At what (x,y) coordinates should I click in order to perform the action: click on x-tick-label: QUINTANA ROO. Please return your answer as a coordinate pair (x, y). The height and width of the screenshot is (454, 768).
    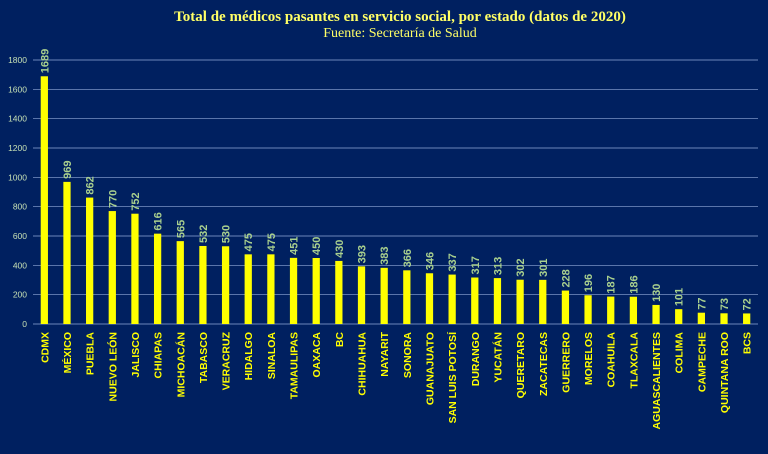
    Looking at the image, I should click on (725, 372).